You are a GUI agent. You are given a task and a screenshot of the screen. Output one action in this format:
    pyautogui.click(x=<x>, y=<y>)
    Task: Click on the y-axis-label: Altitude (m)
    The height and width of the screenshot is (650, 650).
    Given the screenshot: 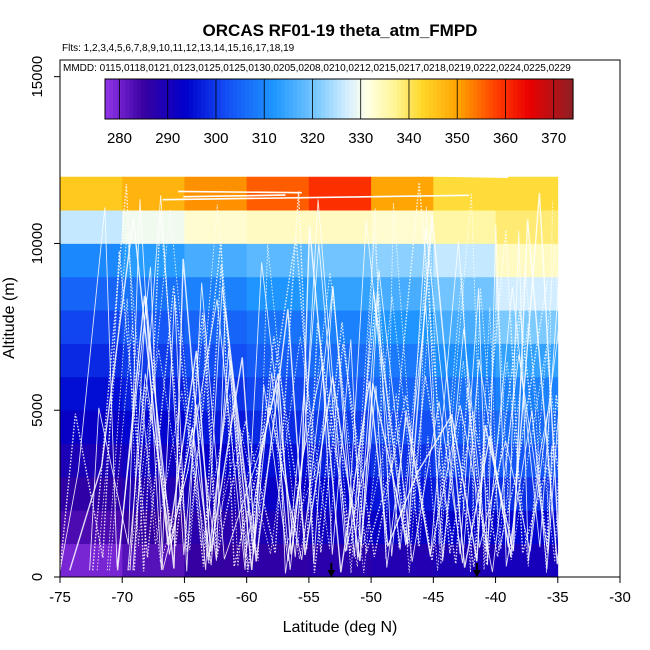 What is the action you would take?
    pyautogui.click(x=9, y=318)
    